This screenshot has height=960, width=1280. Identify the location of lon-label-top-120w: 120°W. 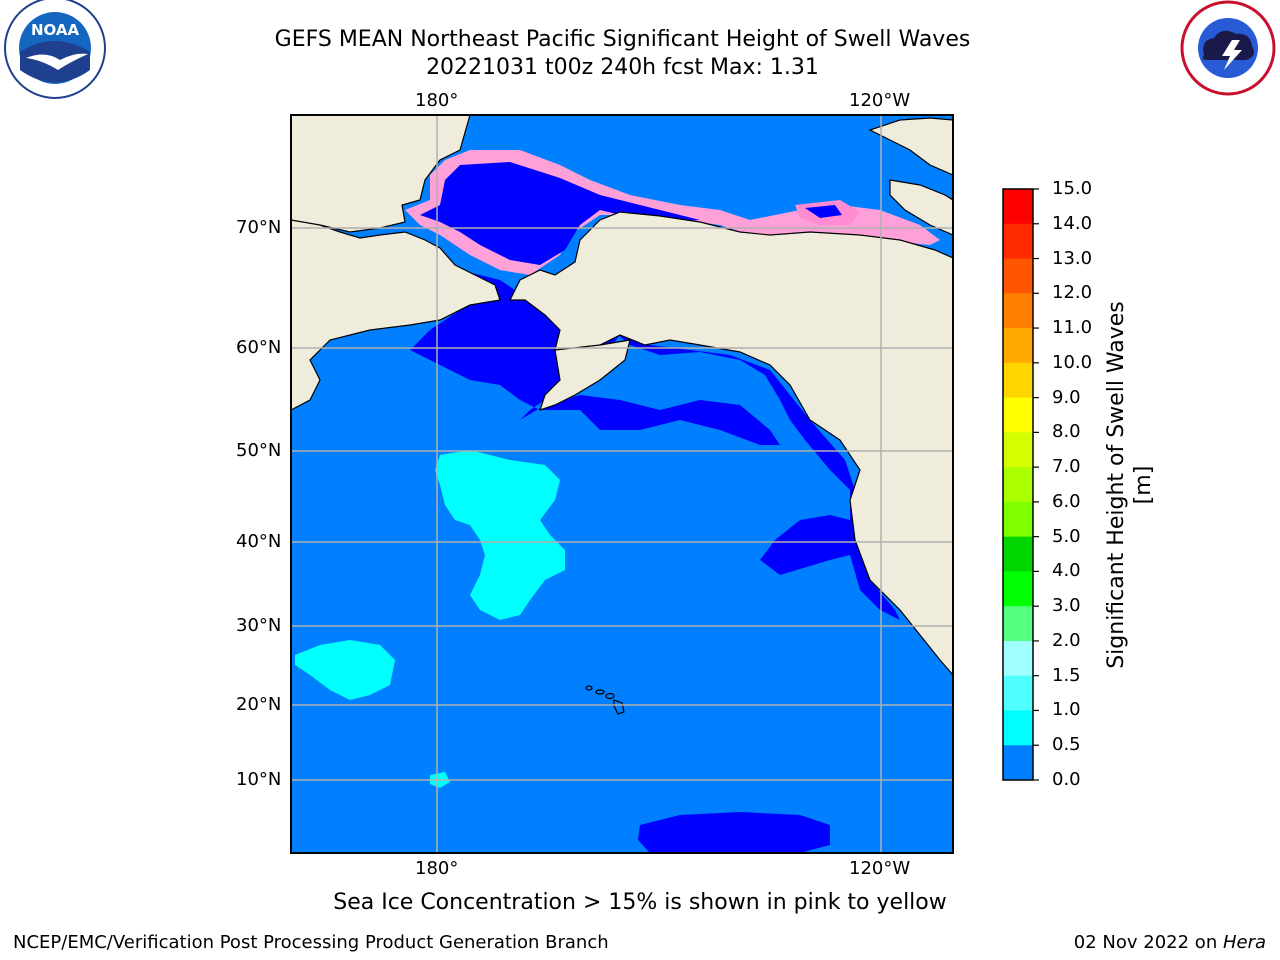
(880, 100).